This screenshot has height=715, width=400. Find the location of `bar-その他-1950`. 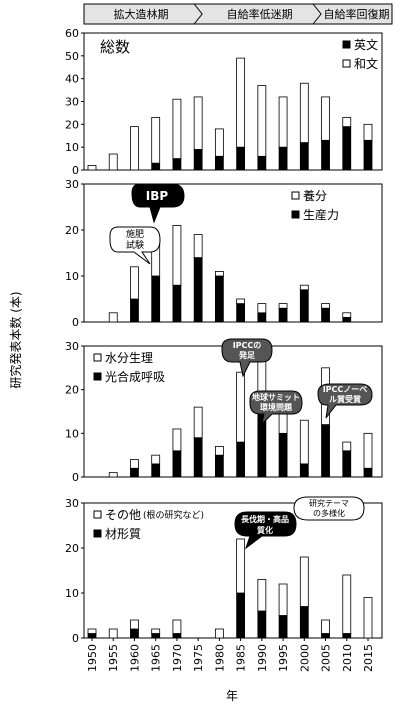

bar-その他-1950 is located at coordinates (92, 631).